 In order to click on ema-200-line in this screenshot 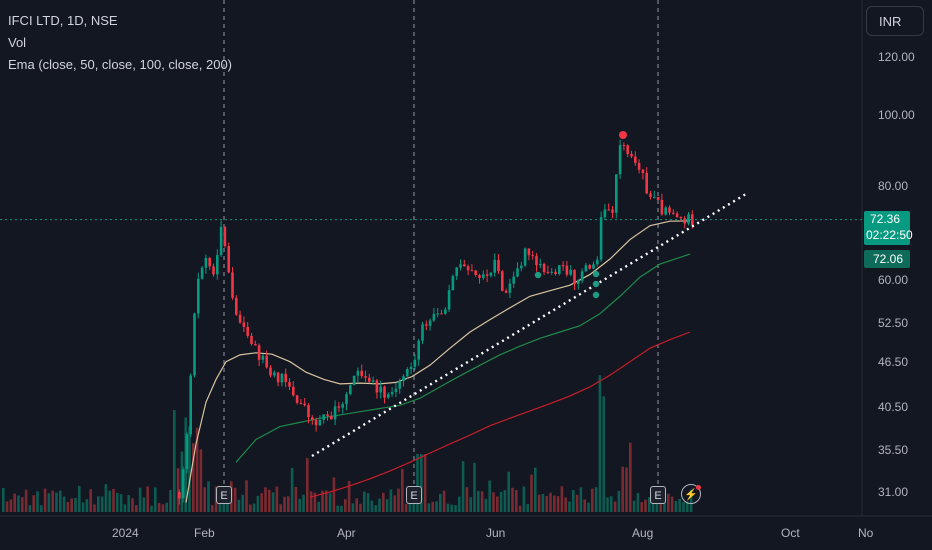, I will do `click(500, 414)`.